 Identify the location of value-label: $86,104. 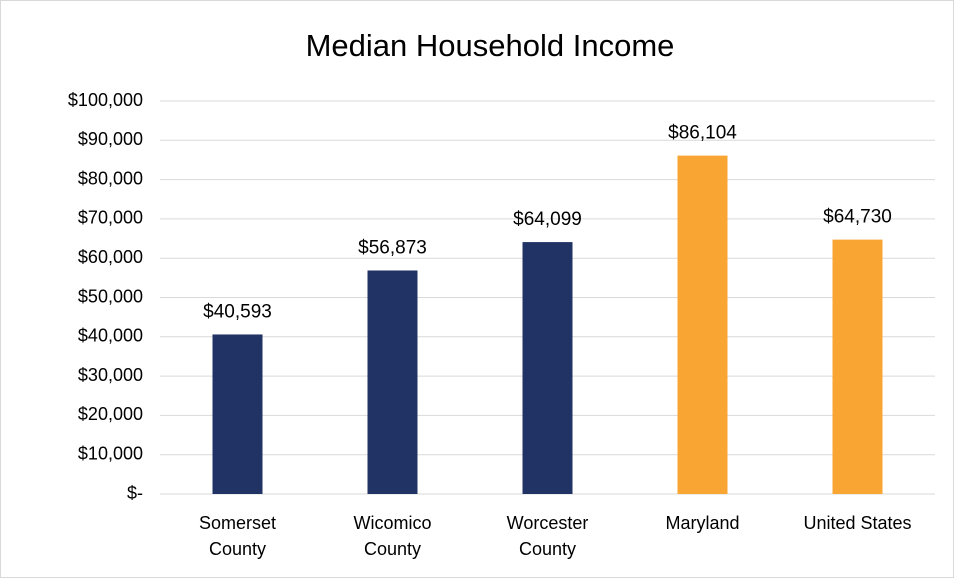
(702, 133).